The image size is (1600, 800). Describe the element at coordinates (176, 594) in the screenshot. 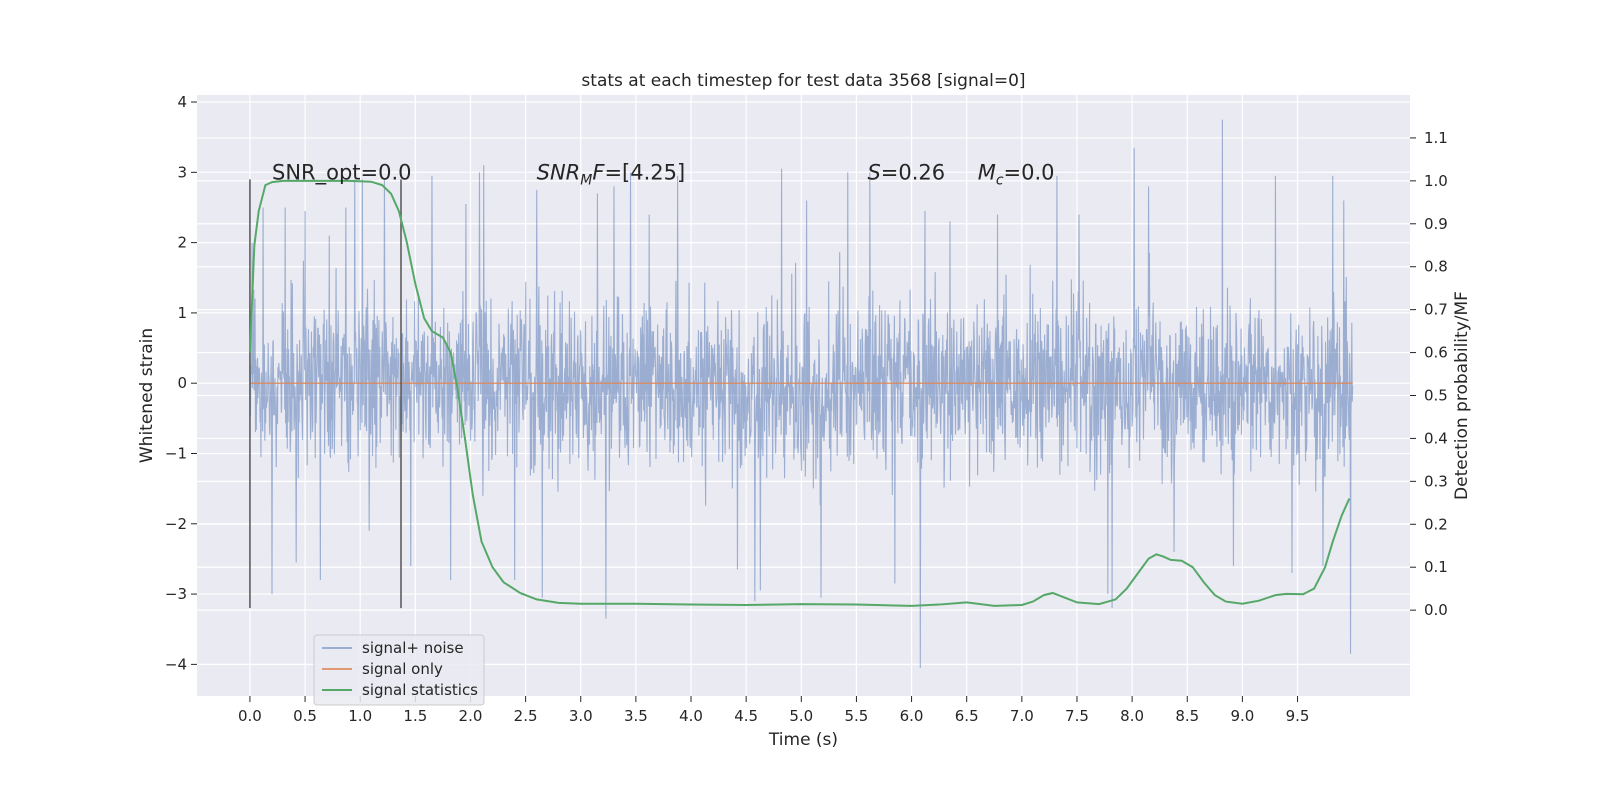

I see `y-tick-label: −3` at that location.